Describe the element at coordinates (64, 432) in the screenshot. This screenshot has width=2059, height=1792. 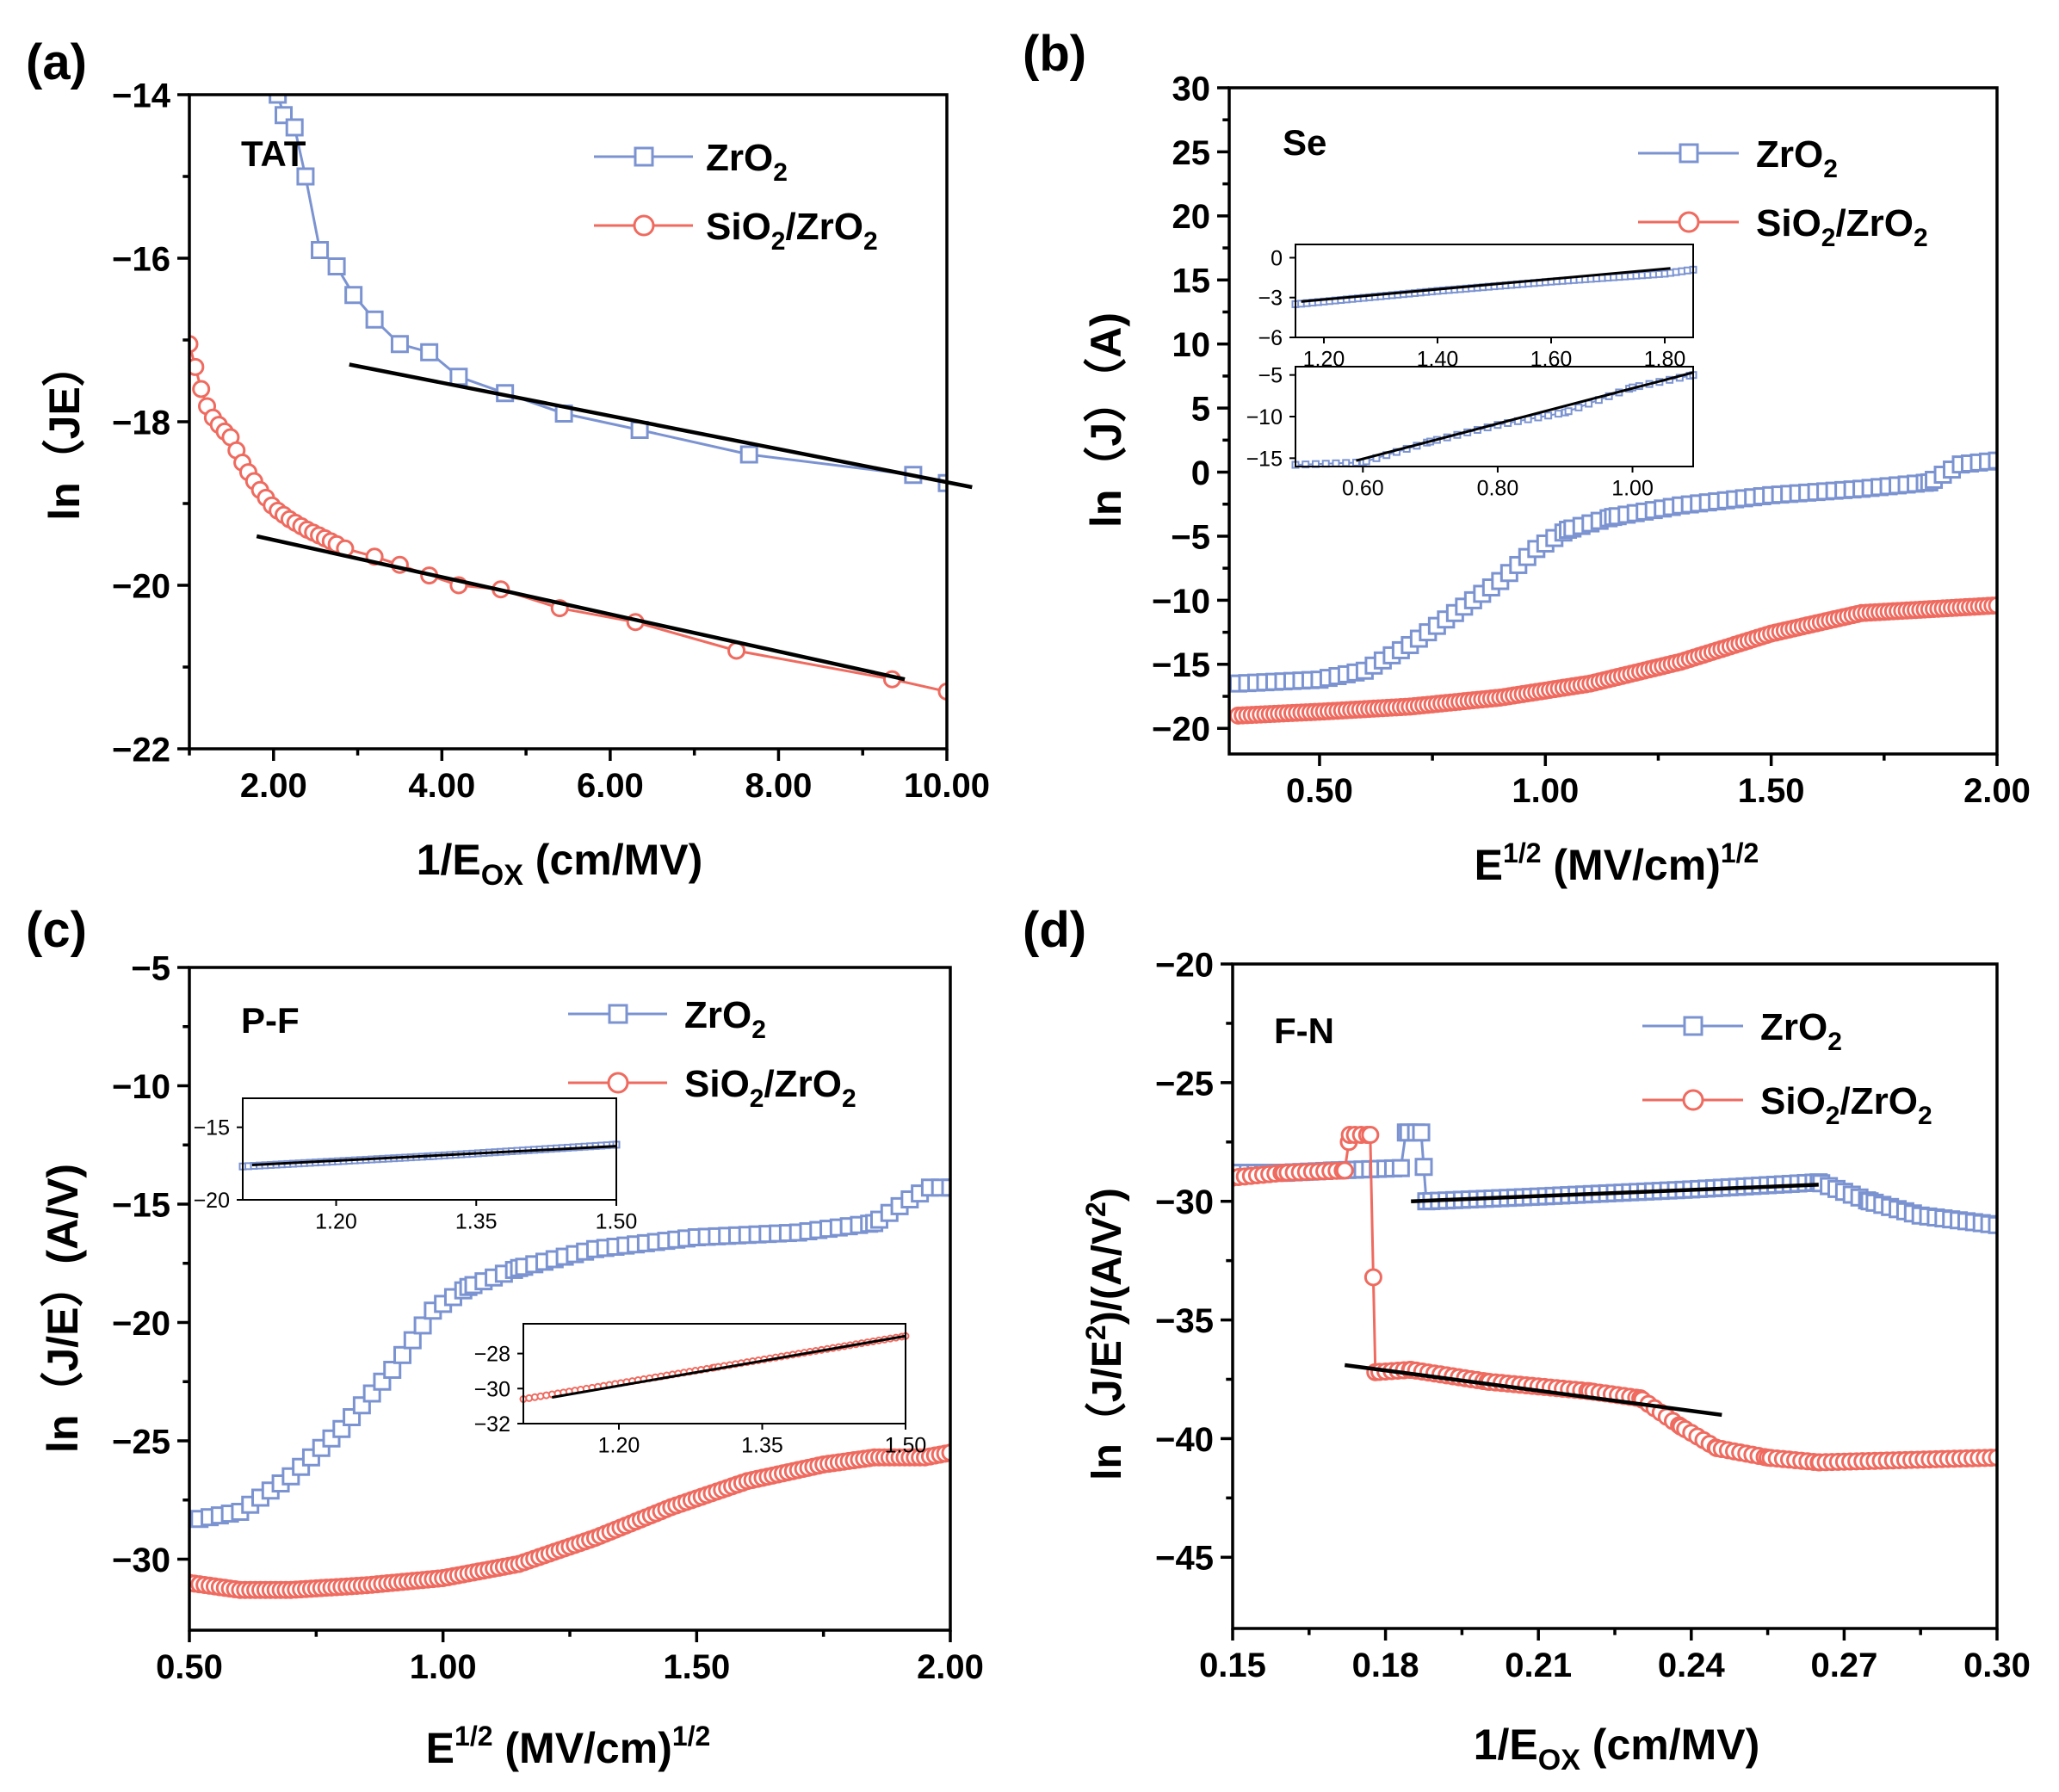
I see `panel-a-ylabel: ln（JE）` at that location.